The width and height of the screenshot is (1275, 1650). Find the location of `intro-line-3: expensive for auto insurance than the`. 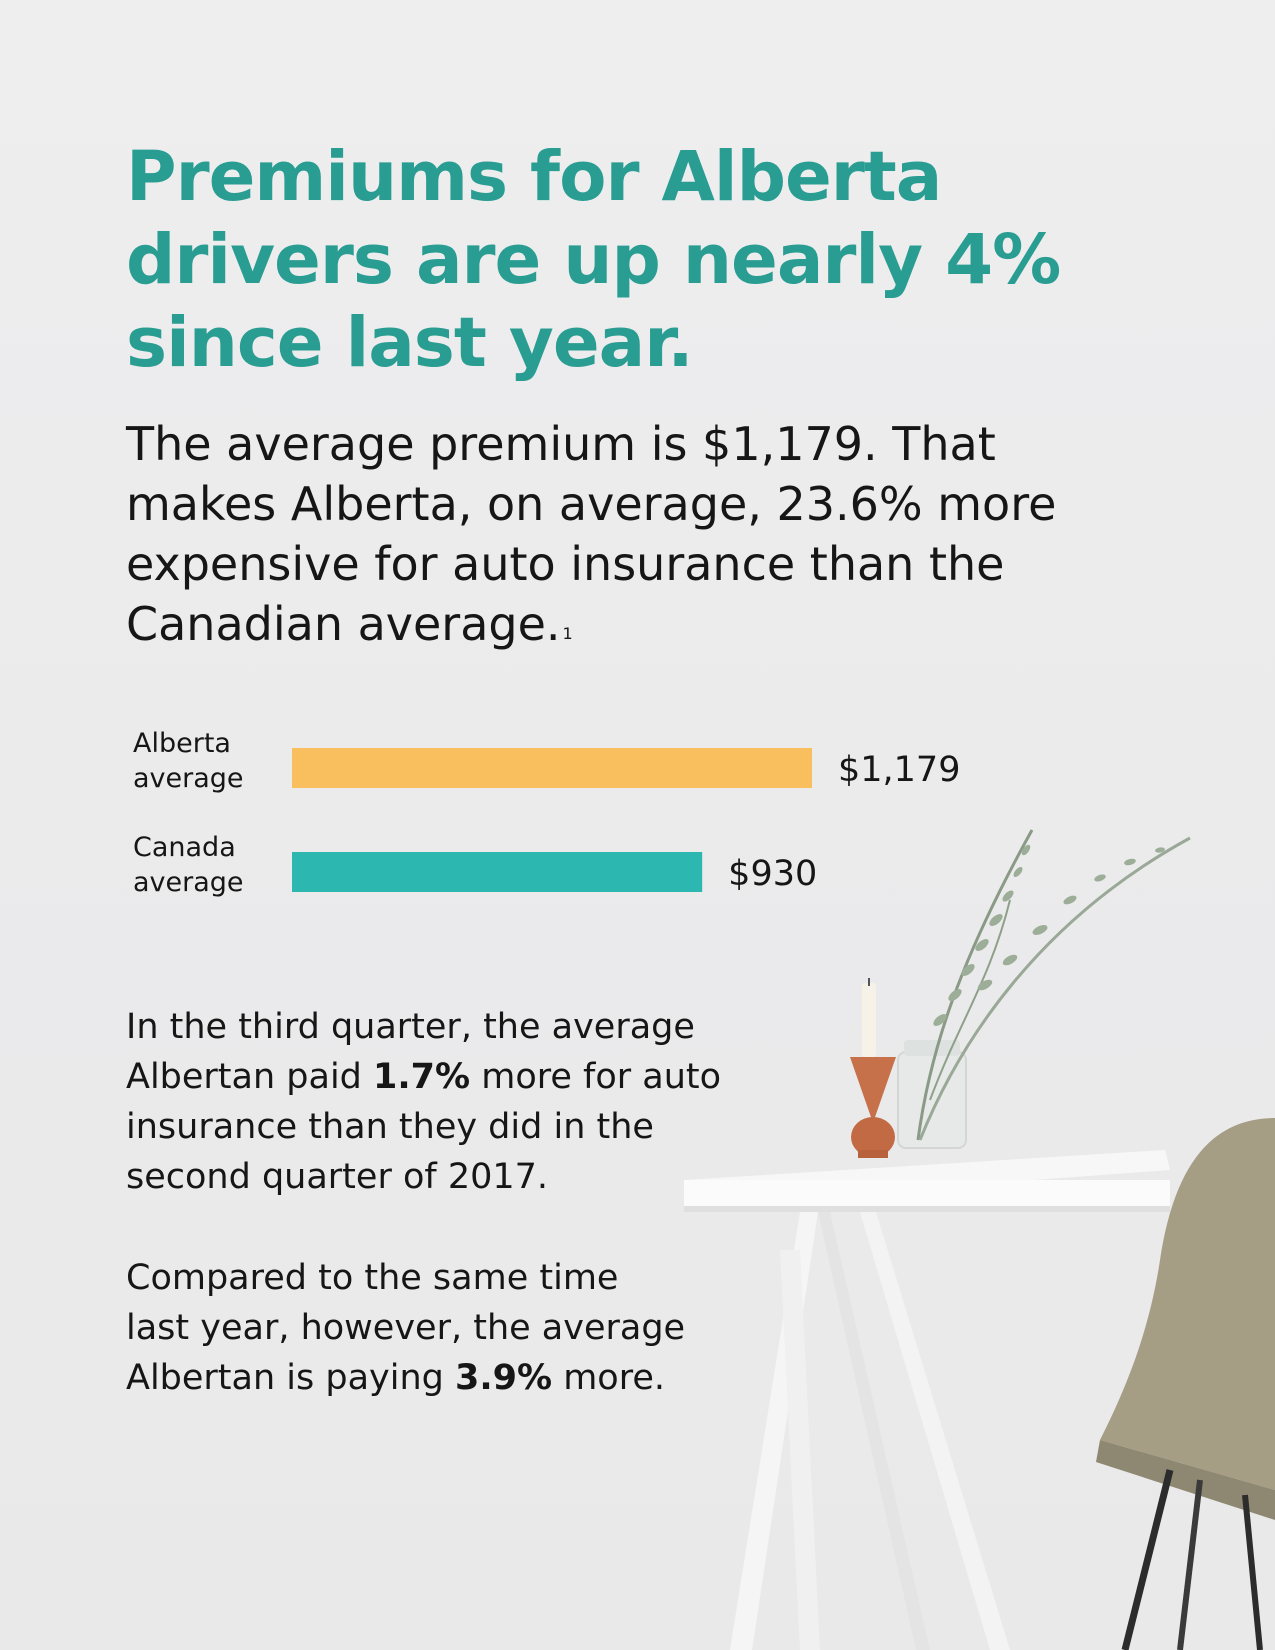

intro-line-3: expensive for auto insurance than the is located at coordinates (565, 564).